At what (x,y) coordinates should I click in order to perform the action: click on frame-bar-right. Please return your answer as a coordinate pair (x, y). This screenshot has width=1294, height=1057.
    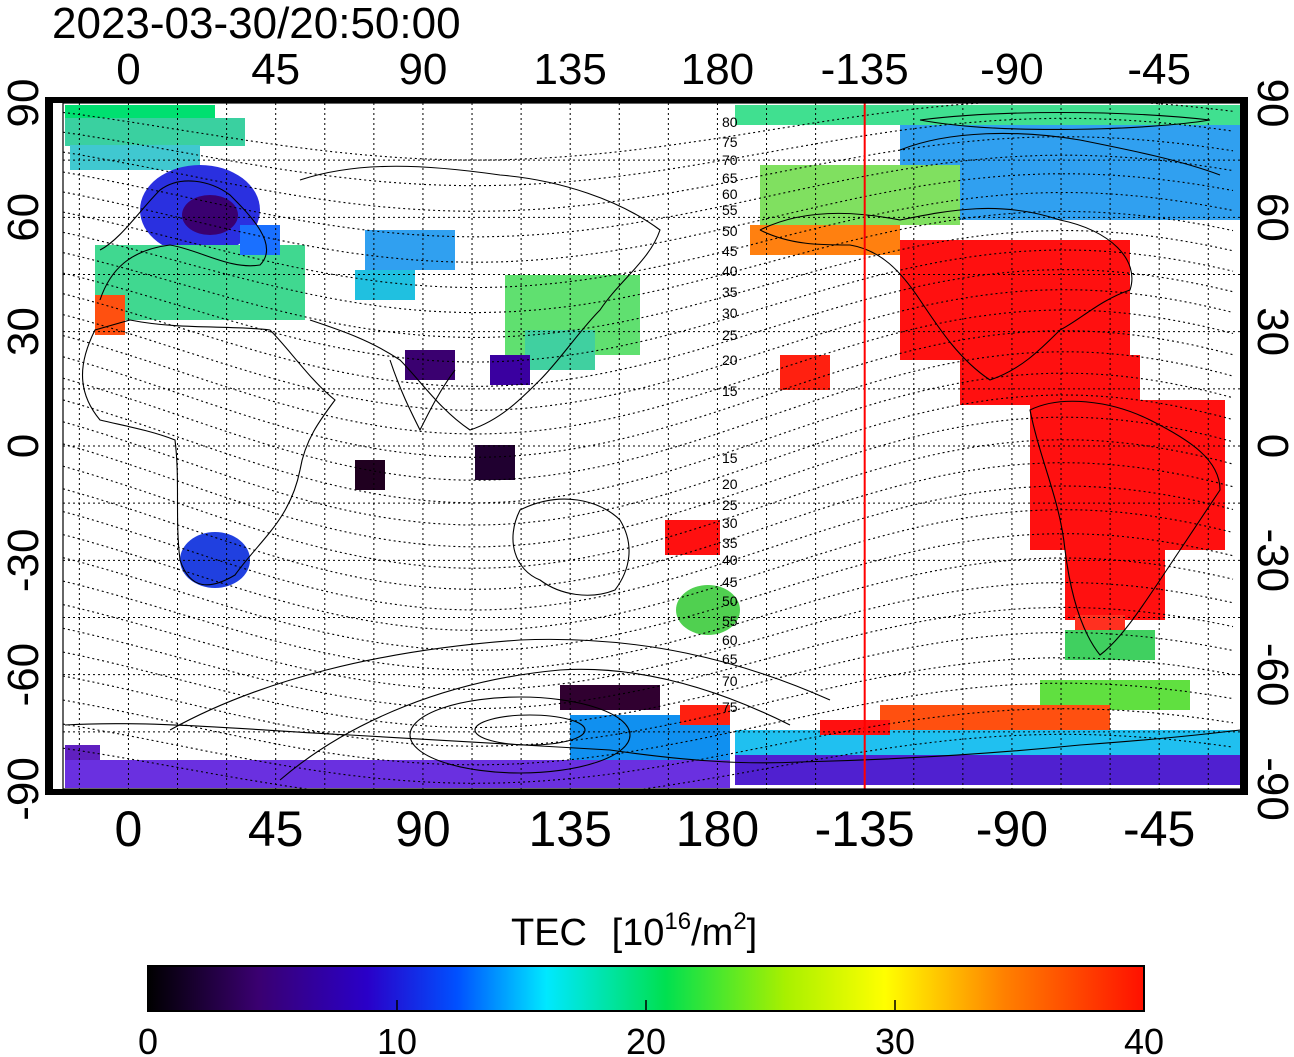
    Looking at the image, I should click on (1244, 446).